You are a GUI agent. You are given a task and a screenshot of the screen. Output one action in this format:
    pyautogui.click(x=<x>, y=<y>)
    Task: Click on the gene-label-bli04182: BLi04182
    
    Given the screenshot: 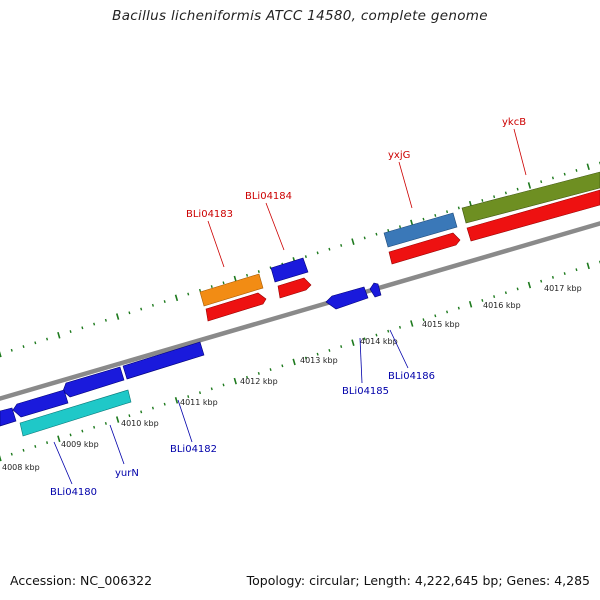 What is the action you would take?
    pyautogui.click(x=193, y=449)
    